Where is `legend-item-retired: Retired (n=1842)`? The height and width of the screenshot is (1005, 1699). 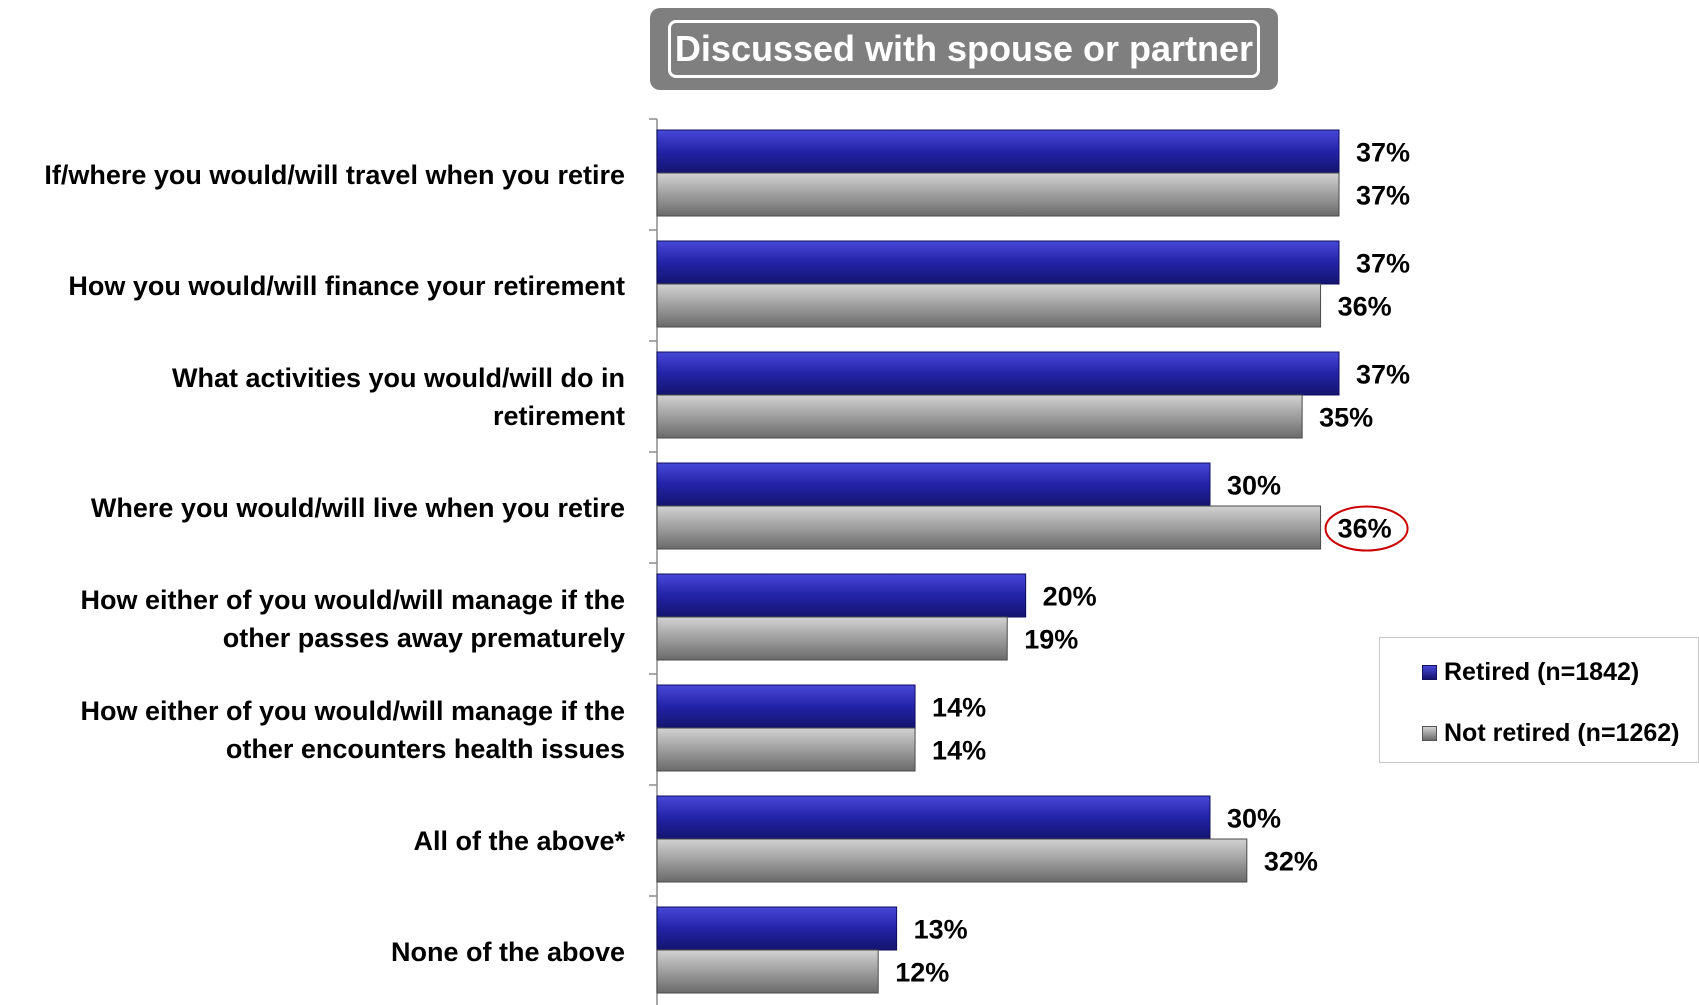
legend-item-retired: Retired (n=1842) is located at coordinates (1530, 672).